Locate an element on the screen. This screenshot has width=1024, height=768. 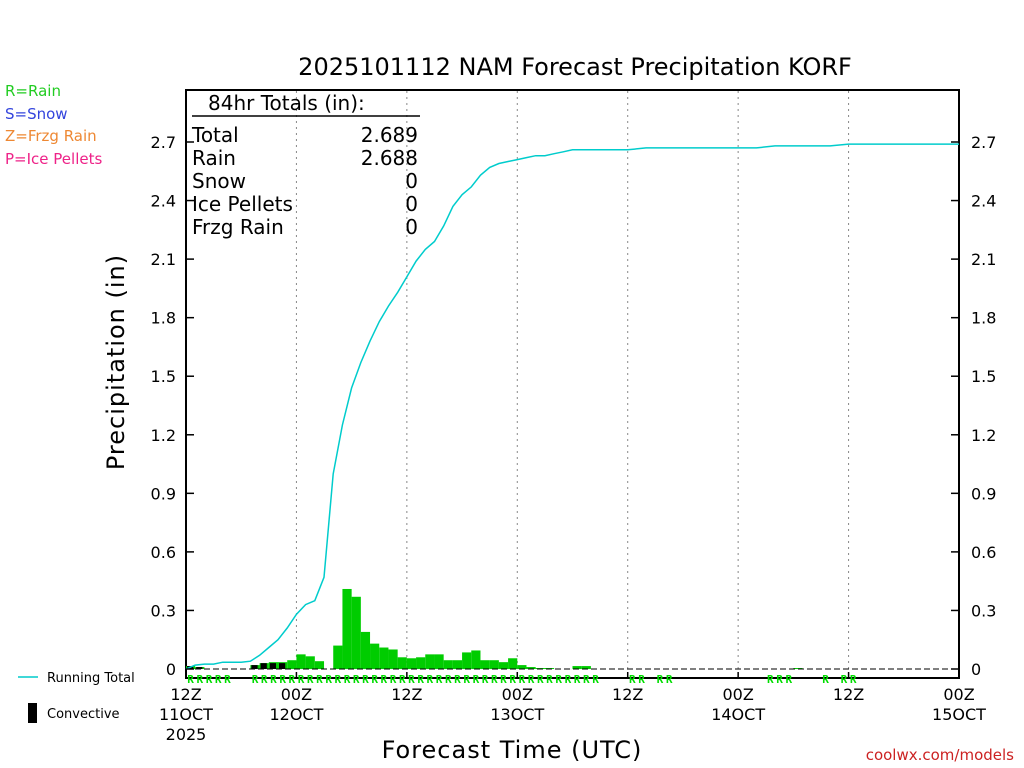
x-axis-label: Forecast Time (UTC) is located at coordinates (512, 750).